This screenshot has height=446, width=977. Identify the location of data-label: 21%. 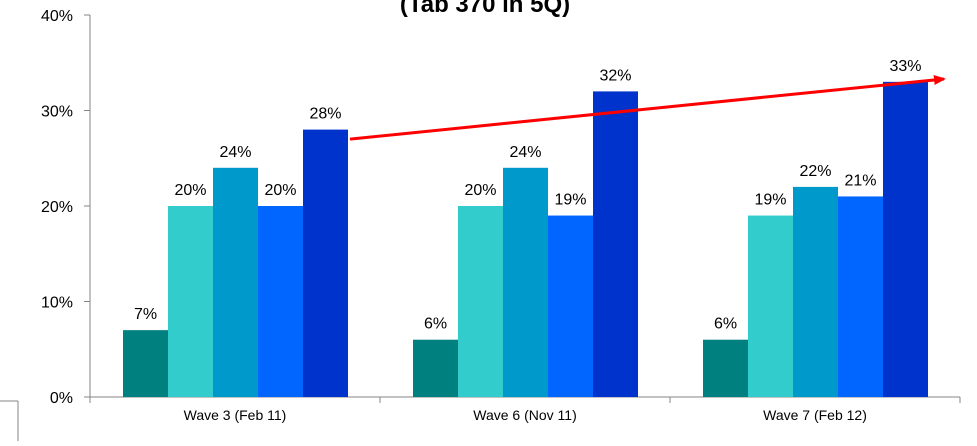
(860, 180).